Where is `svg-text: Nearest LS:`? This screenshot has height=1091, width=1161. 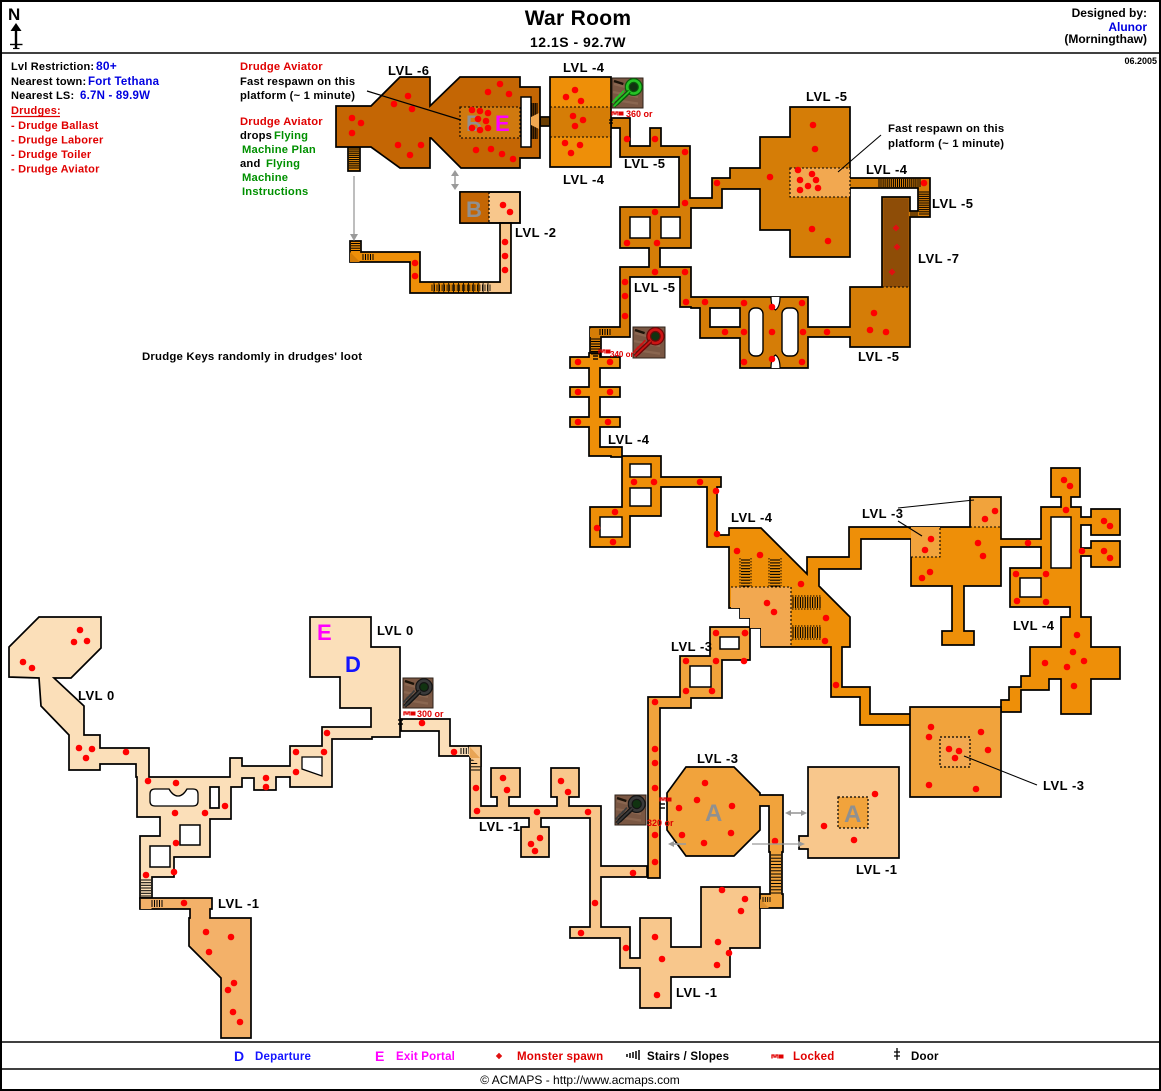 svg-text: Nearest LS: is located at coordinates (42, 96).